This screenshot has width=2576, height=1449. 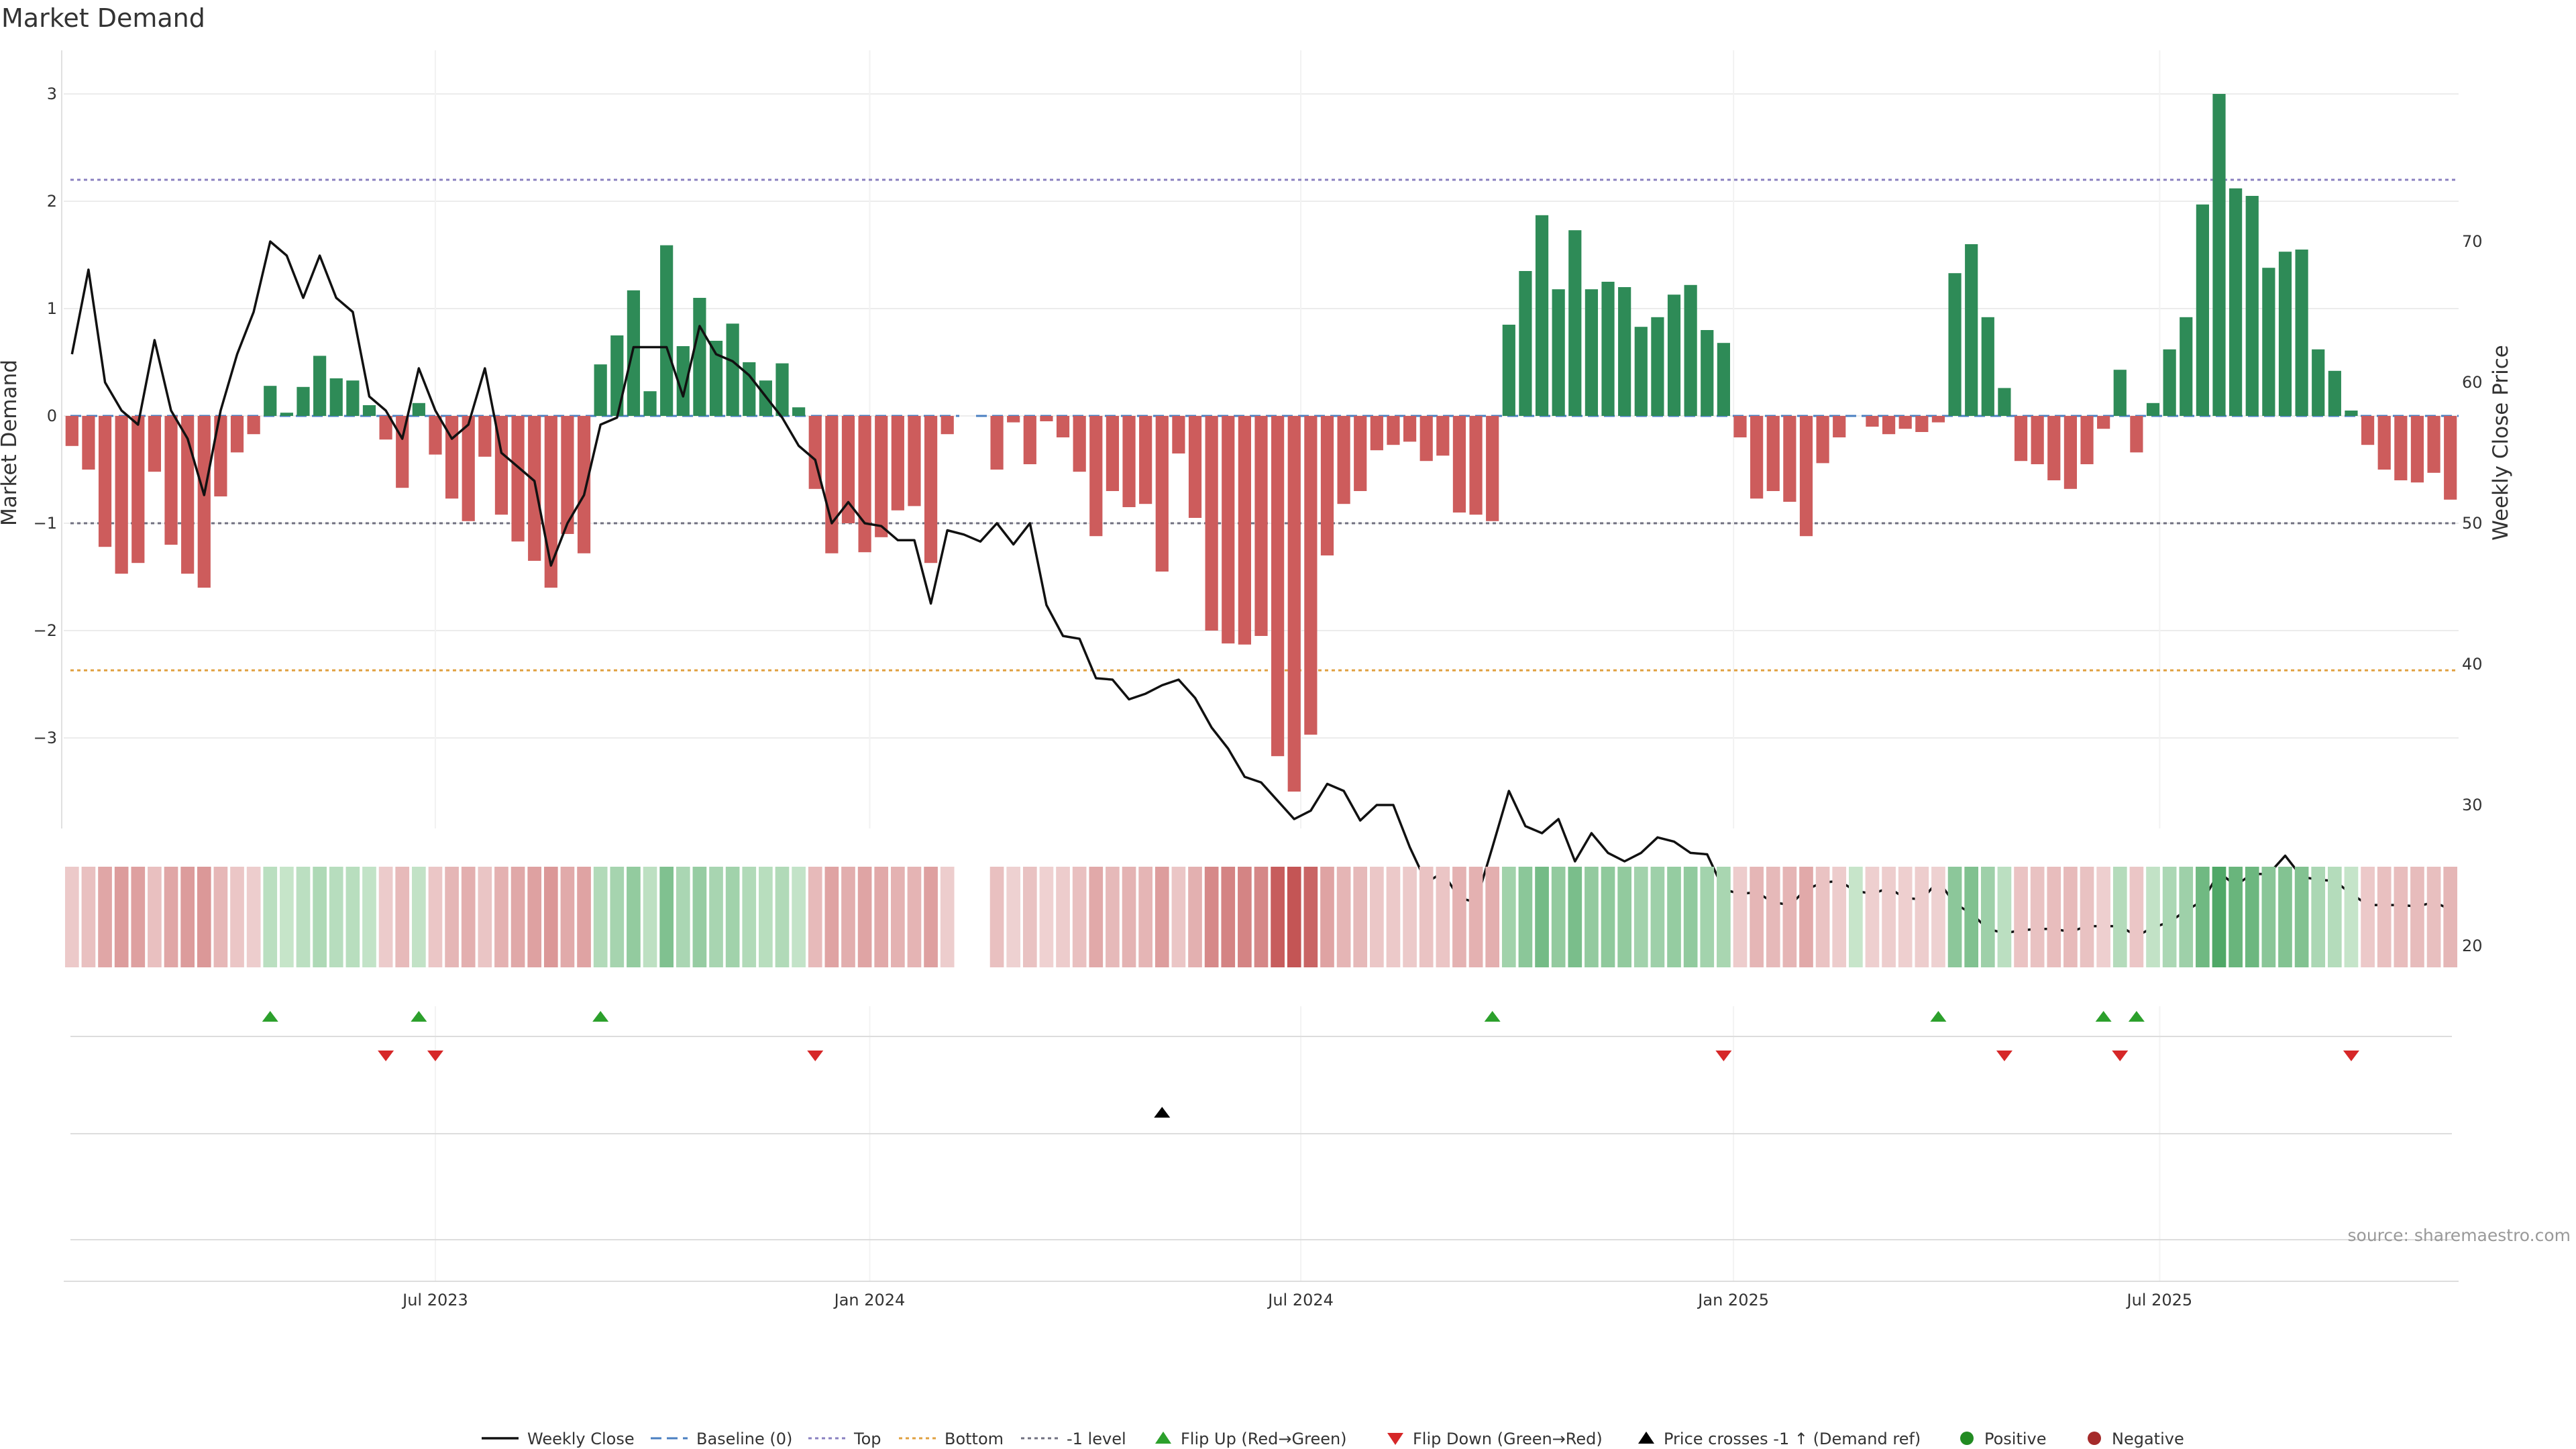 What do you see at coordinates (45, 523) in the screenshot?
I see `left-y-tick-label: −1` at bounding box center [45, 523].